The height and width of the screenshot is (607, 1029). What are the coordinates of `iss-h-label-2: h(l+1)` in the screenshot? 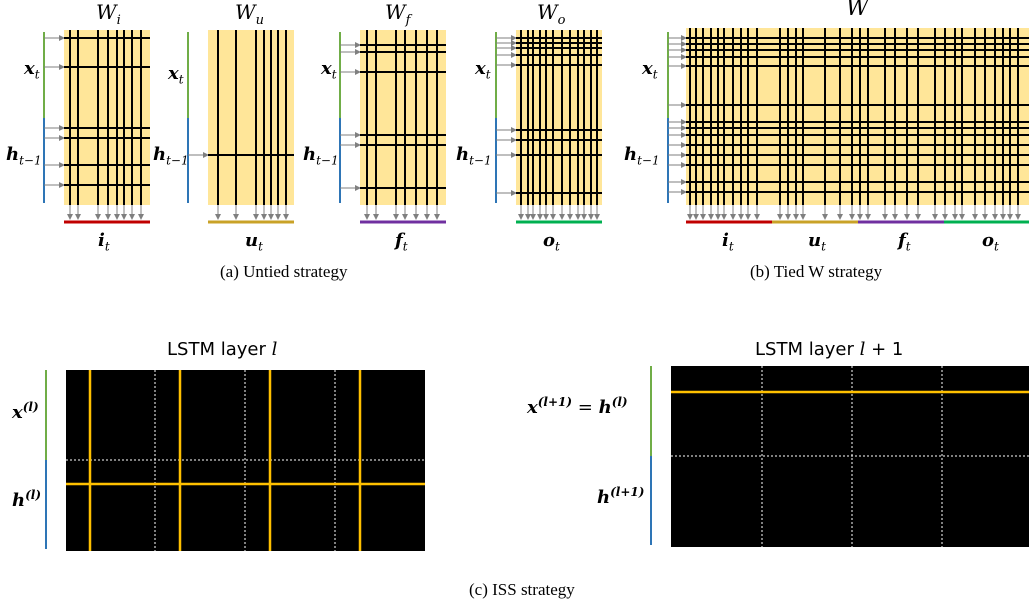 It's located at (621, 496).